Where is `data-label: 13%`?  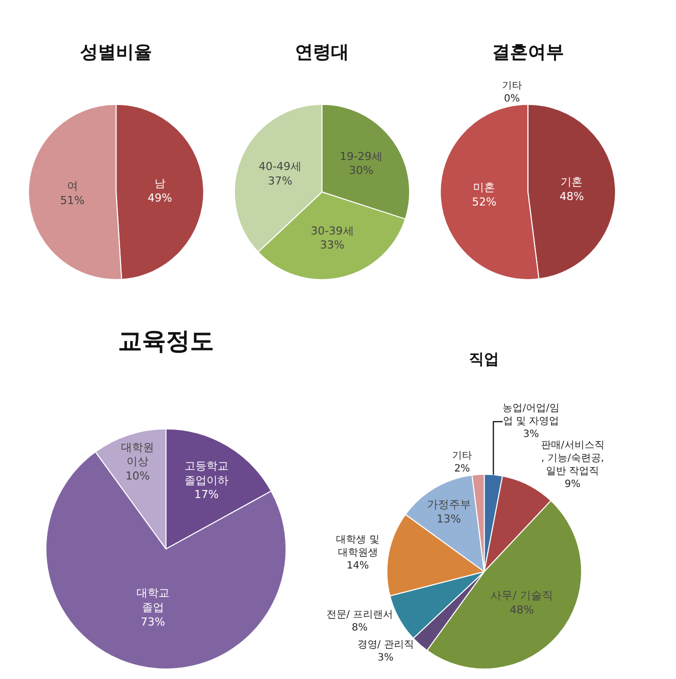 data-label: 13% is located at coordinates (448, 519).